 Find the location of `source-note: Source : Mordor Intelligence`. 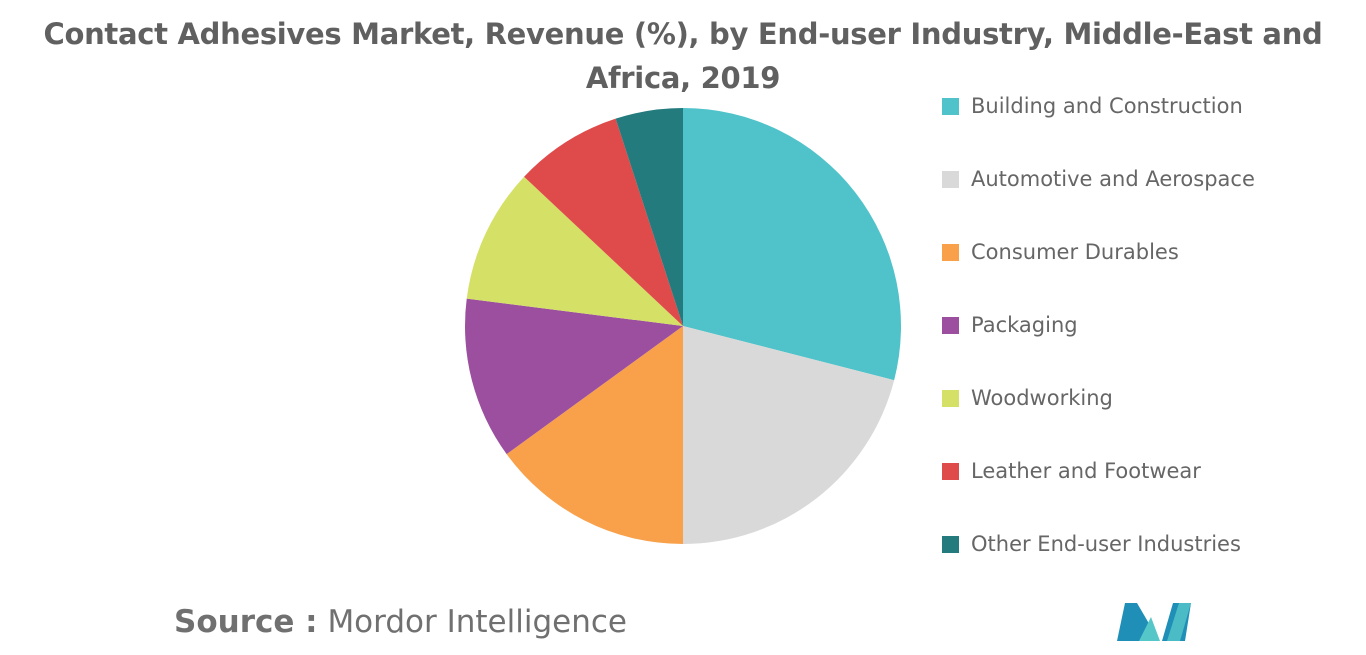

source-note: Source : Mordor Intelligence is located at coordinates (400, 622).